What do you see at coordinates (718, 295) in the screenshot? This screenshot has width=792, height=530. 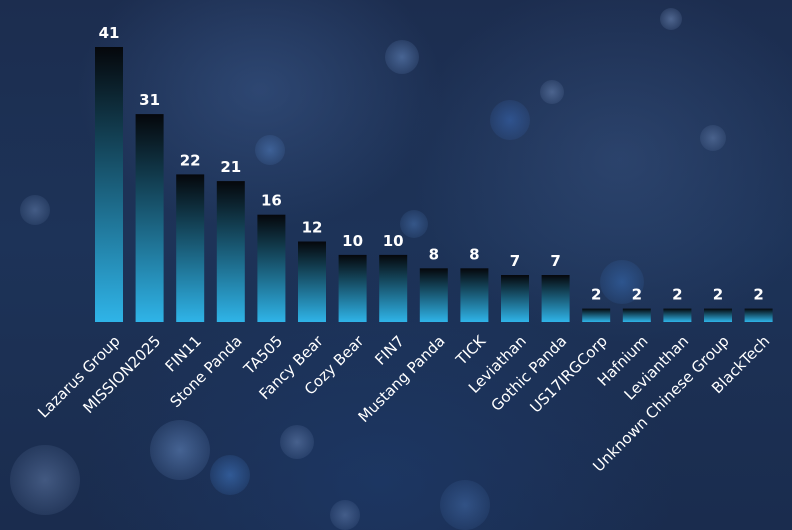 I see `value-label-unknown-chinese-group: 2` at bounding box center [718, 295].